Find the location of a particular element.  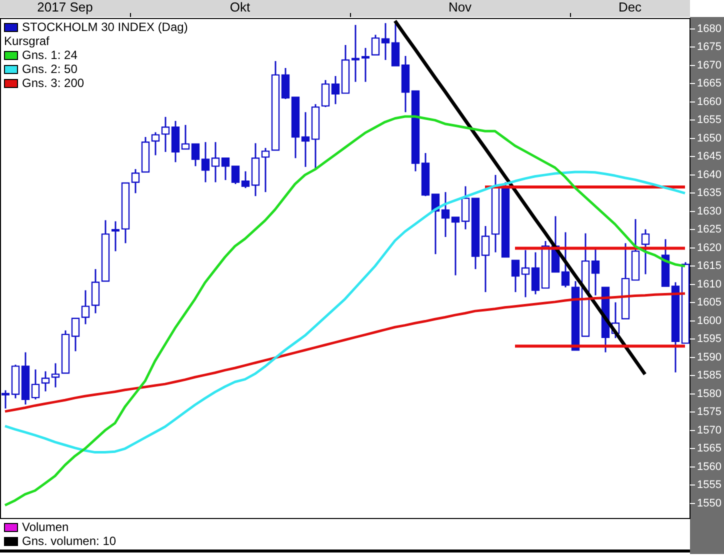

y-tick-label: 1610 is located at coordinates (709, 284).